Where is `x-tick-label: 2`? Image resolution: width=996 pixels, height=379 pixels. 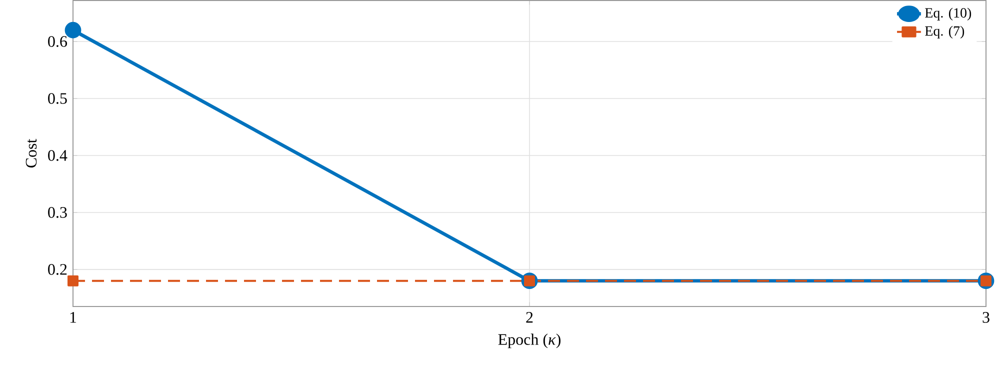
x-tick-label: 2 is located at coordinates (529, 317).